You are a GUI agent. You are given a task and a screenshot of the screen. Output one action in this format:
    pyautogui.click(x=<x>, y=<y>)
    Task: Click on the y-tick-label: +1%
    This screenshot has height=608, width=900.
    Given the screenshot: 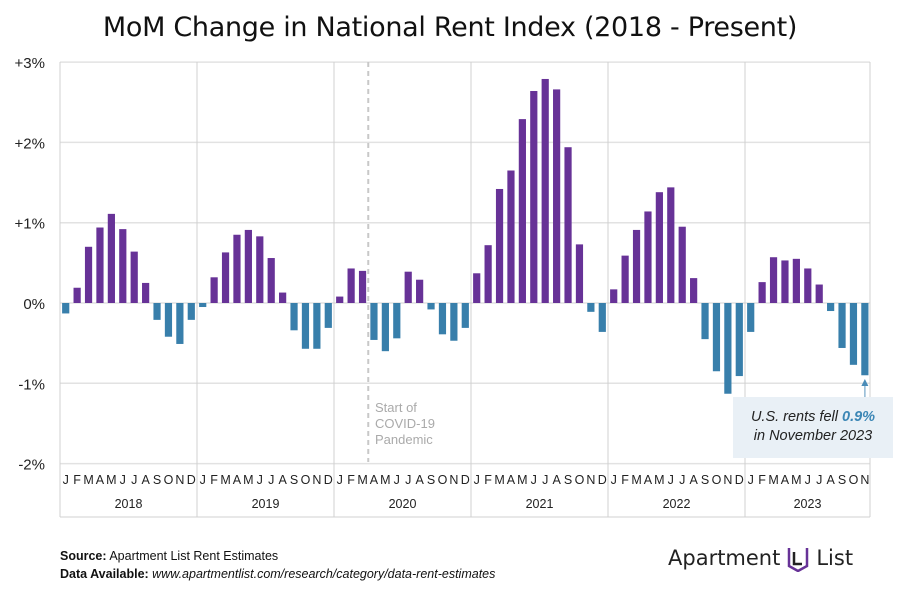 What is the action you would take?
    pyautogui.click(x=30, y=224)
    